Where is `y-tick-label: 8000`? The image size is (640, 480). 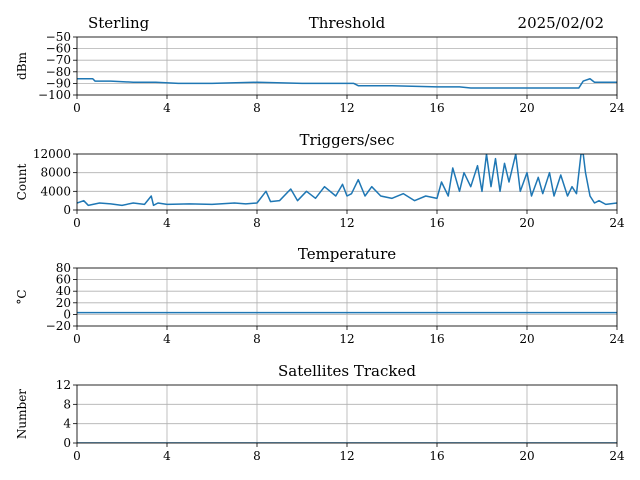
y-tick-label: 8000 is located at coordinates (55, 173).